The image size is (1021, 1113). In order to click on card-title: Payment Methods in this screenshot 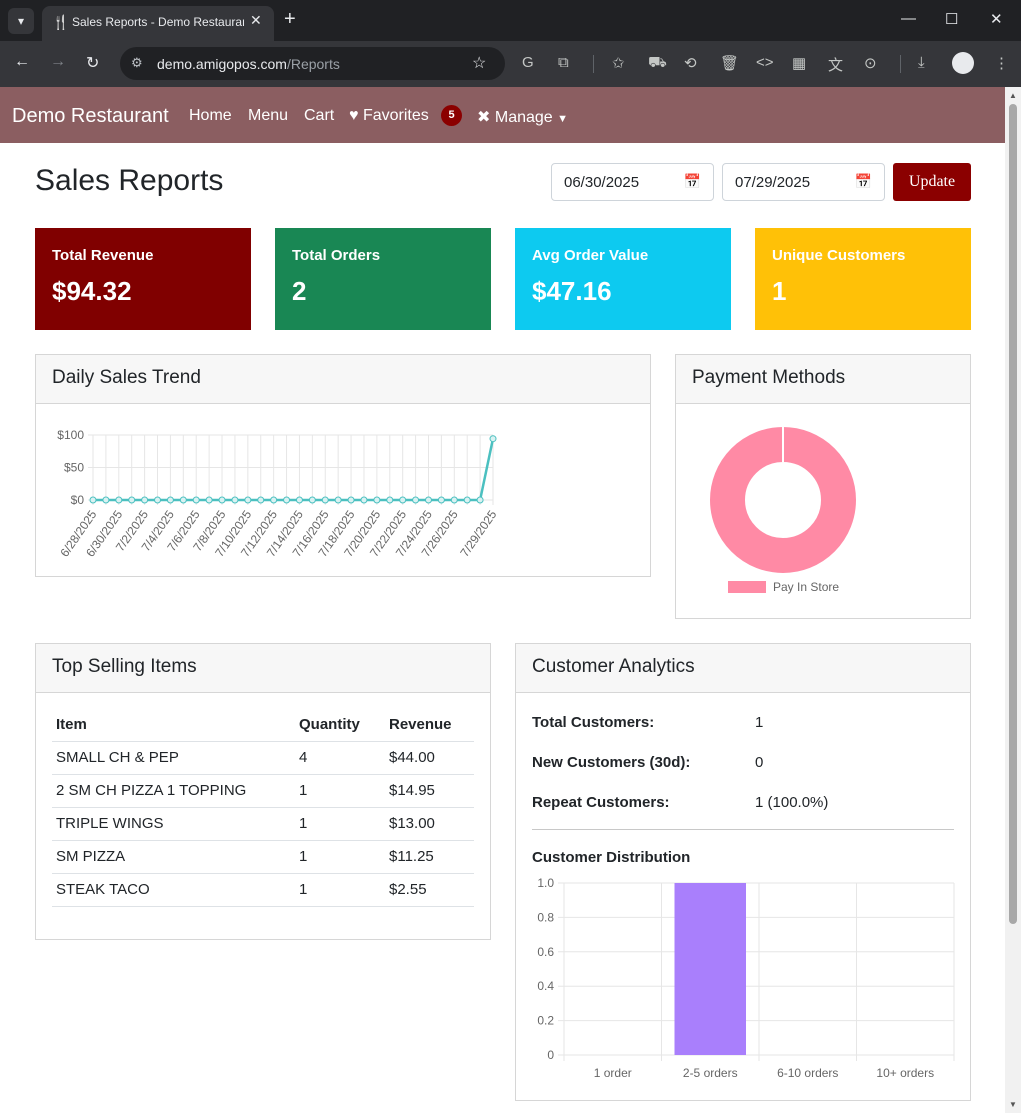, I will do `click(769, 377)`.